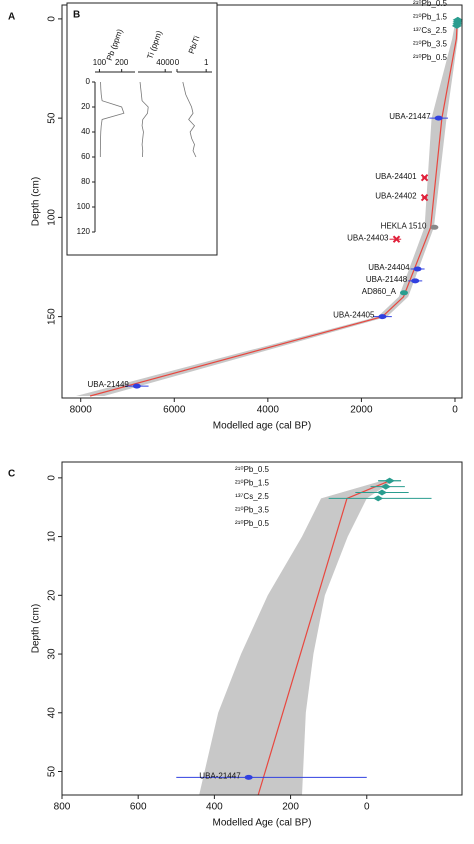 This screenshot has width=474, height=844. What do you see at coordinates (108, 384) in the screenshot?
I see `sample-label: UBA-21449` at bounding box center [108, 384].